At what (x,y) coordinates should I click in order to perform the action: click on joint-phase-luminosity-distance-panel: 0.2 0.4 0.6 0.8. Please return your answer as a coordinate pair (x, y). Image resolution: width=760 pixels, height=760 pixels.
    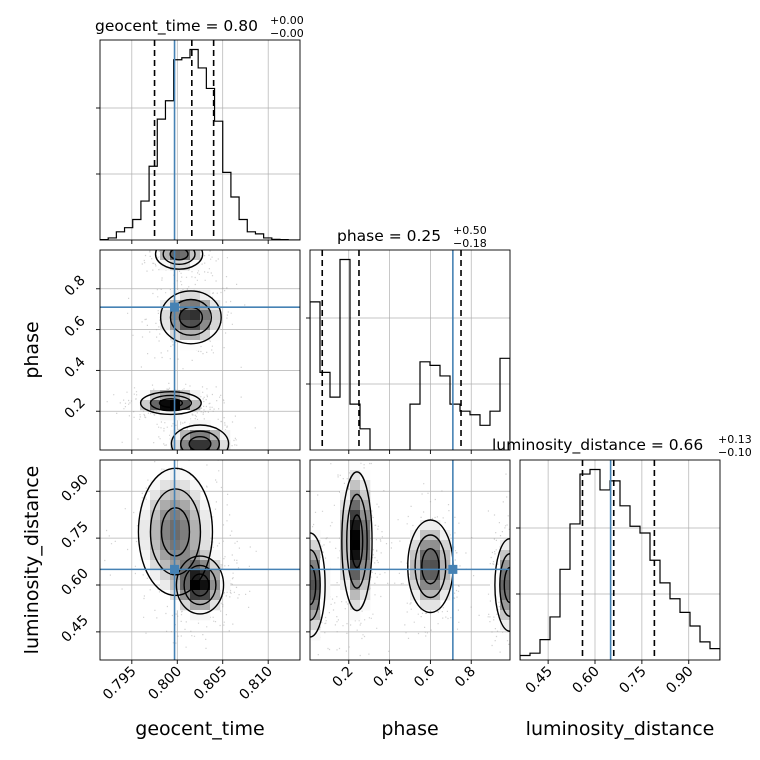
    Looking at the image, I should click on (408, 575).